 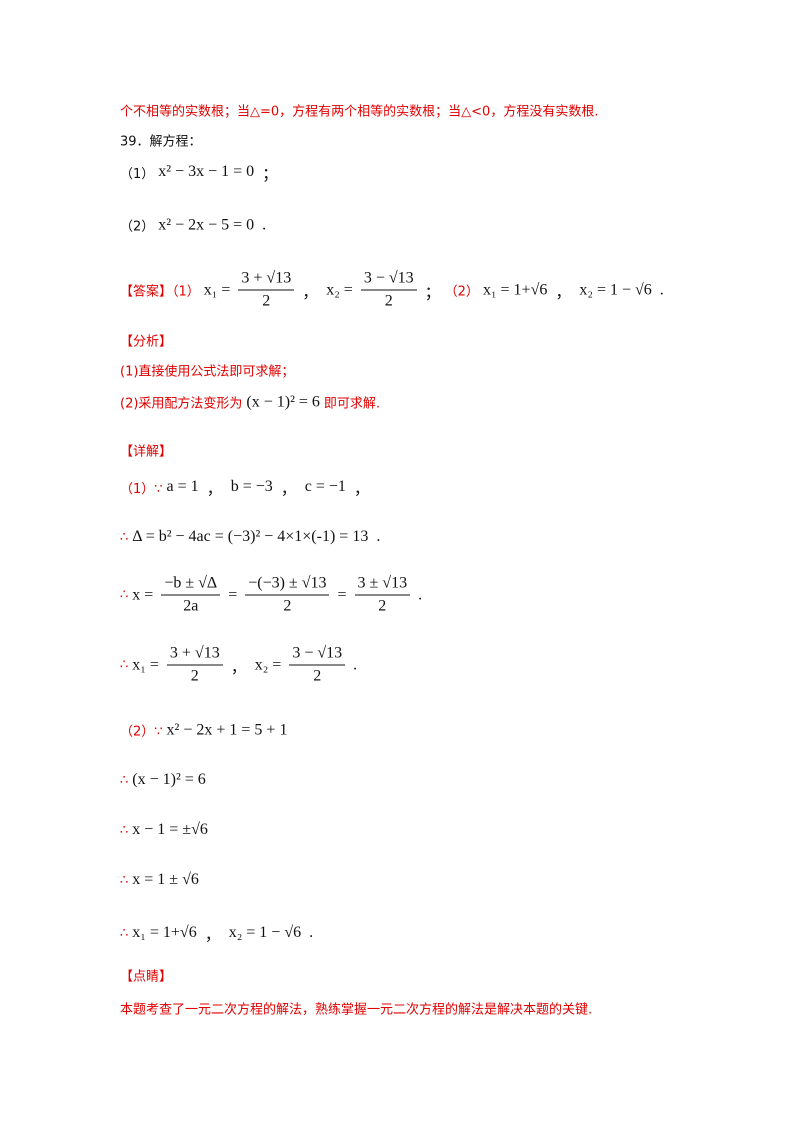 I want to click on fraction: −b ± √Δ 2a, so click(x=191, y=595).